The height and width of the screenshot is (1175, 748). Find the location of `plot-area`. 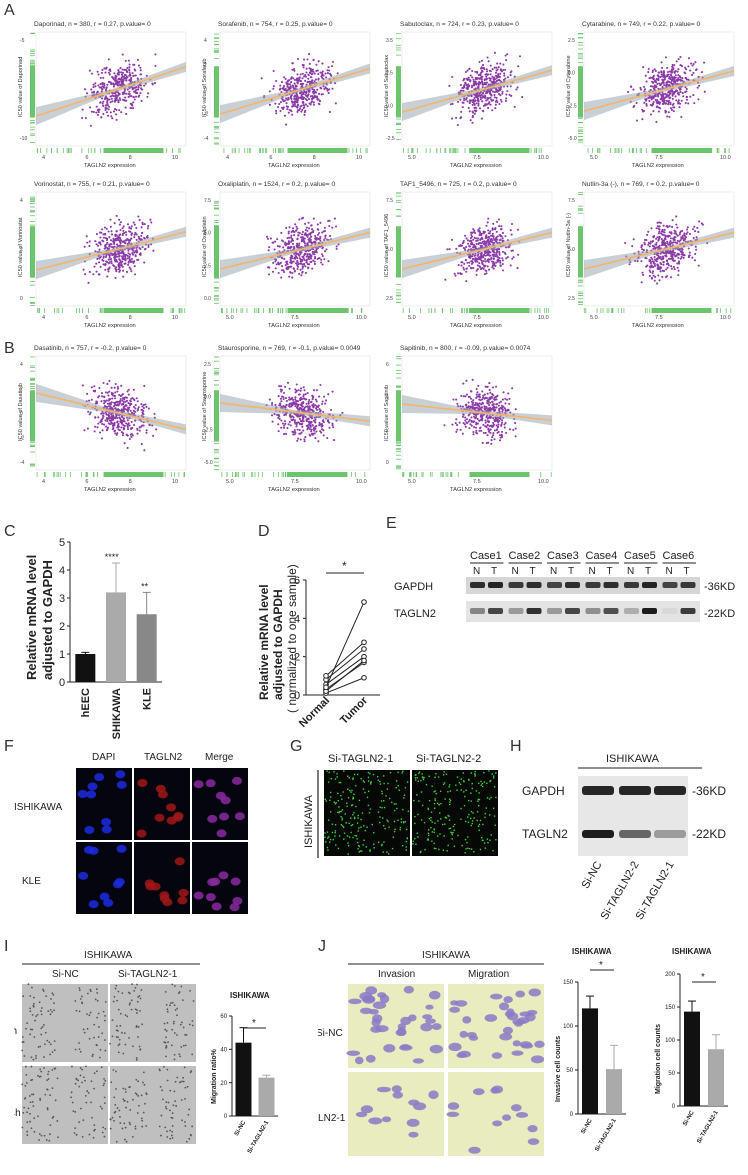

plot-area is located at coordinates (111, 89).